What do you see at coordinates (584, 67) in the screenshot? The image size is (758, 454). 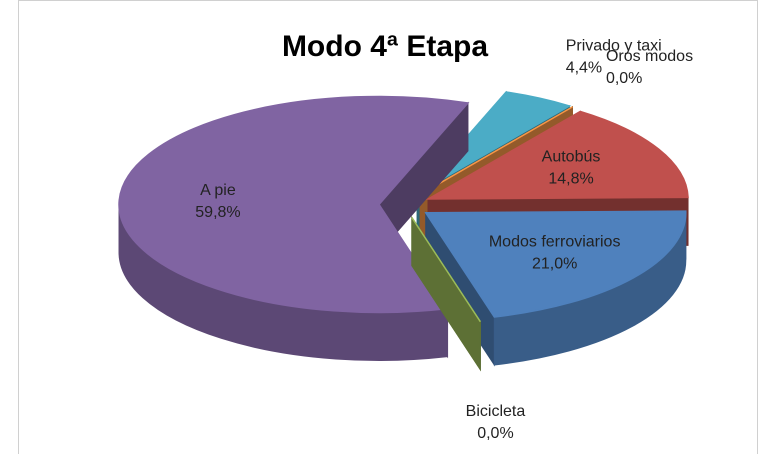 I see `data-label-value: 4,4%` at bounding box center [584, 67].